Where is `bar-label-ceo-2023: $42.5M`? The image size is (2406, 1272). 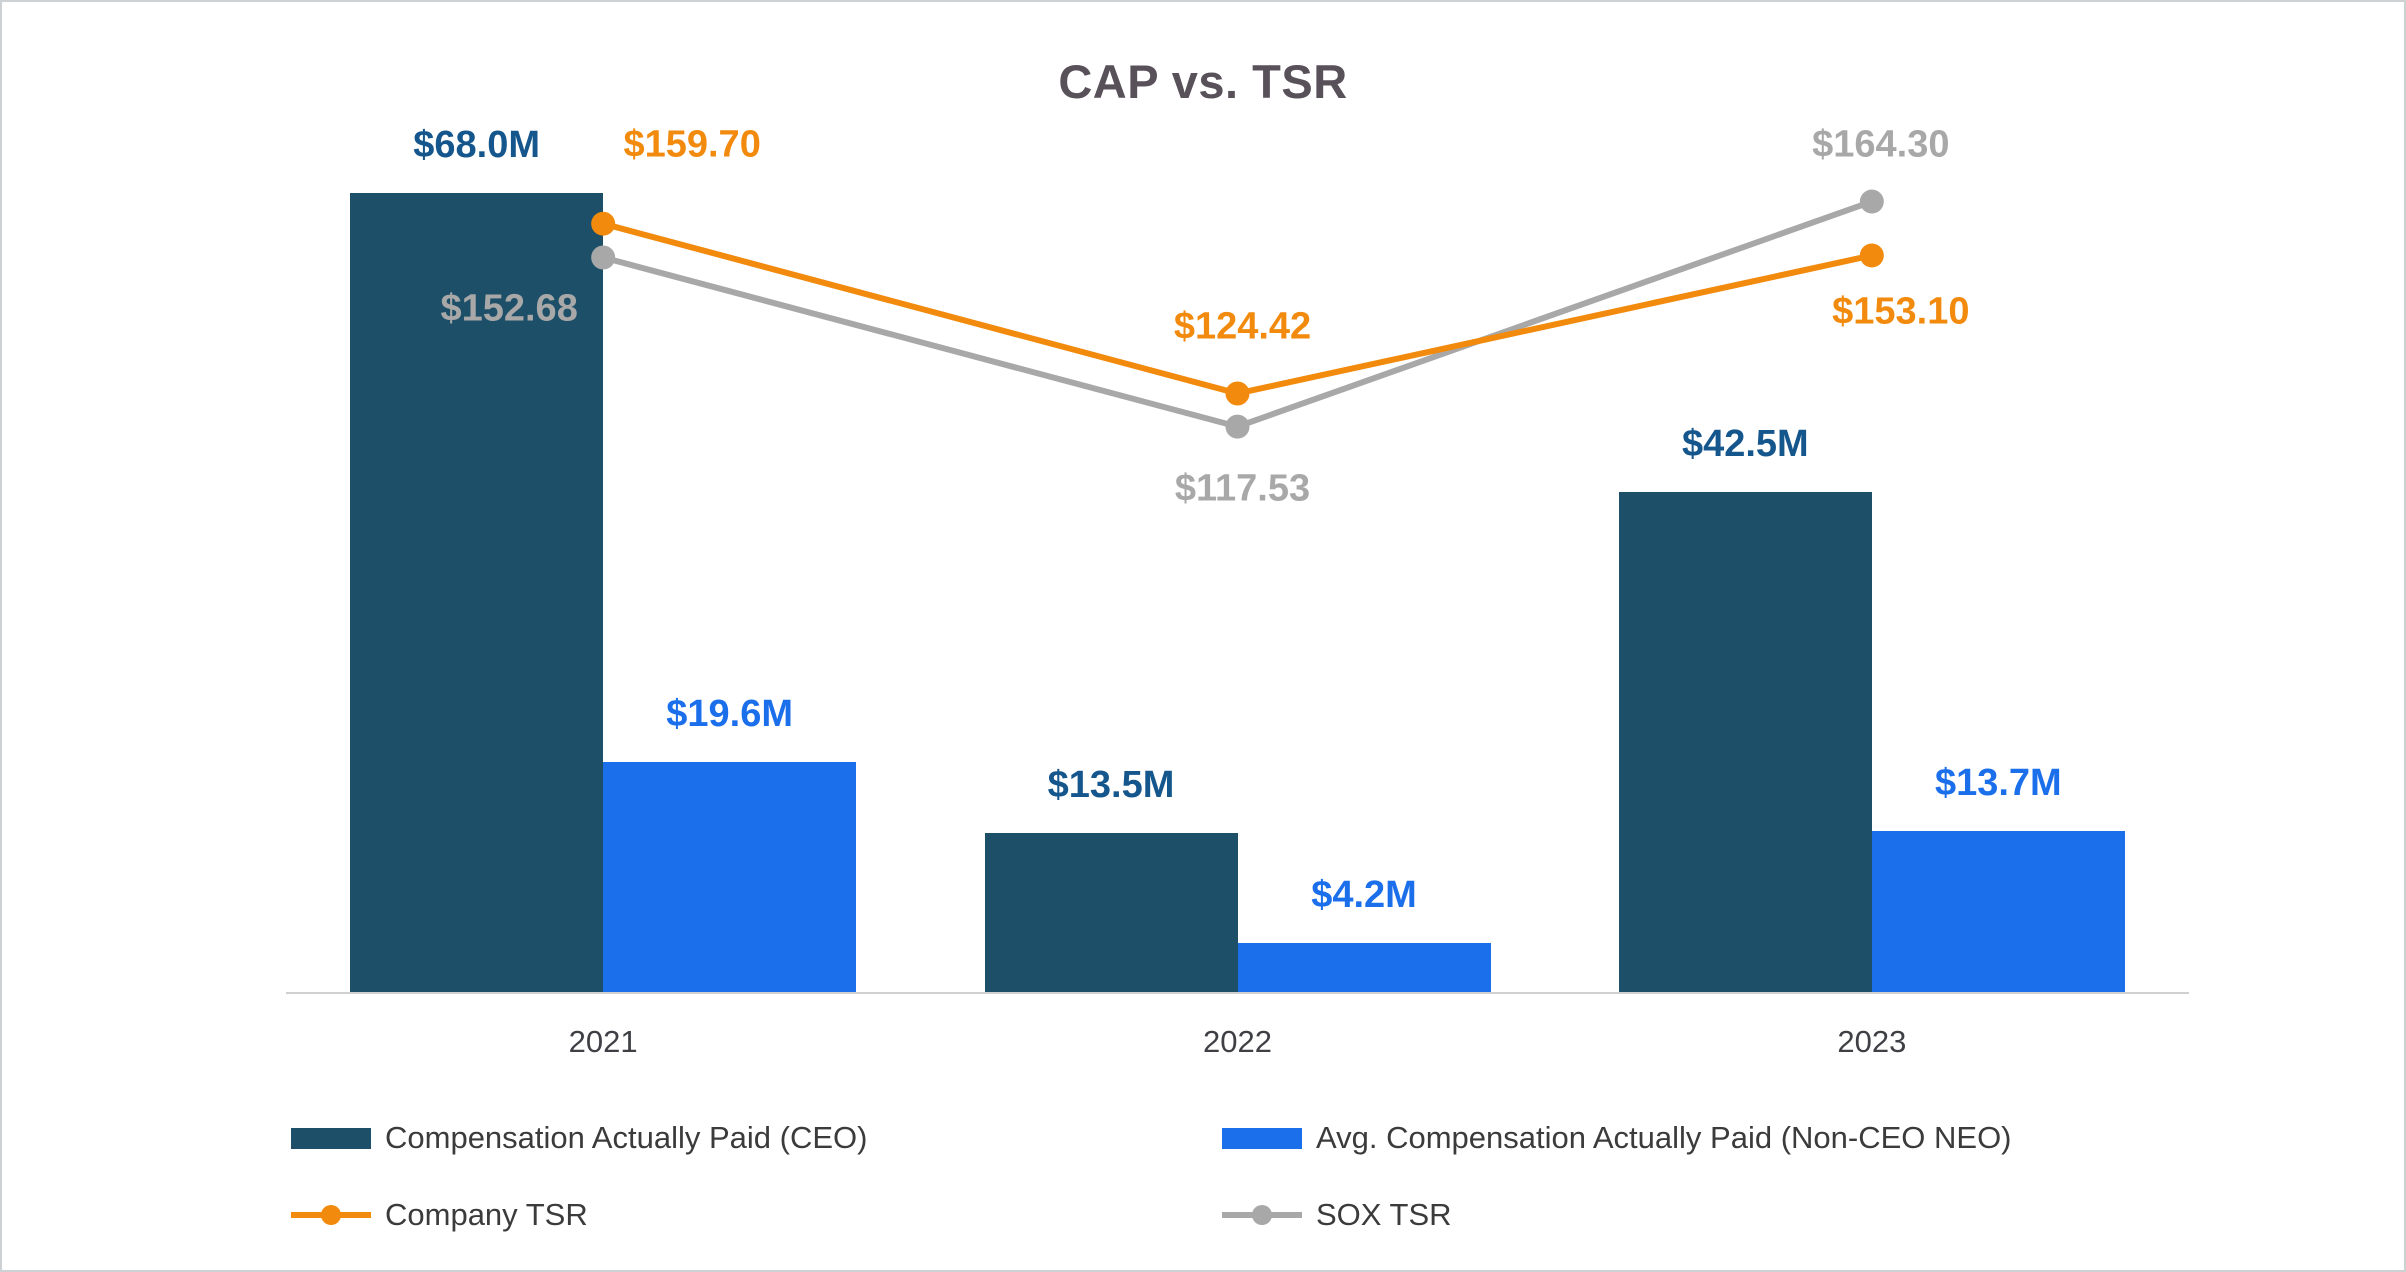
bar-label-ceo-2023: $42.5M is located at coordinates (1745, 444).